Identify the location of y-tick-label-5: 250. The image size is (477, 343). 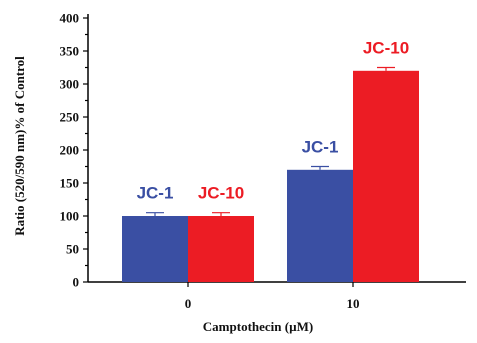
(70, 117).